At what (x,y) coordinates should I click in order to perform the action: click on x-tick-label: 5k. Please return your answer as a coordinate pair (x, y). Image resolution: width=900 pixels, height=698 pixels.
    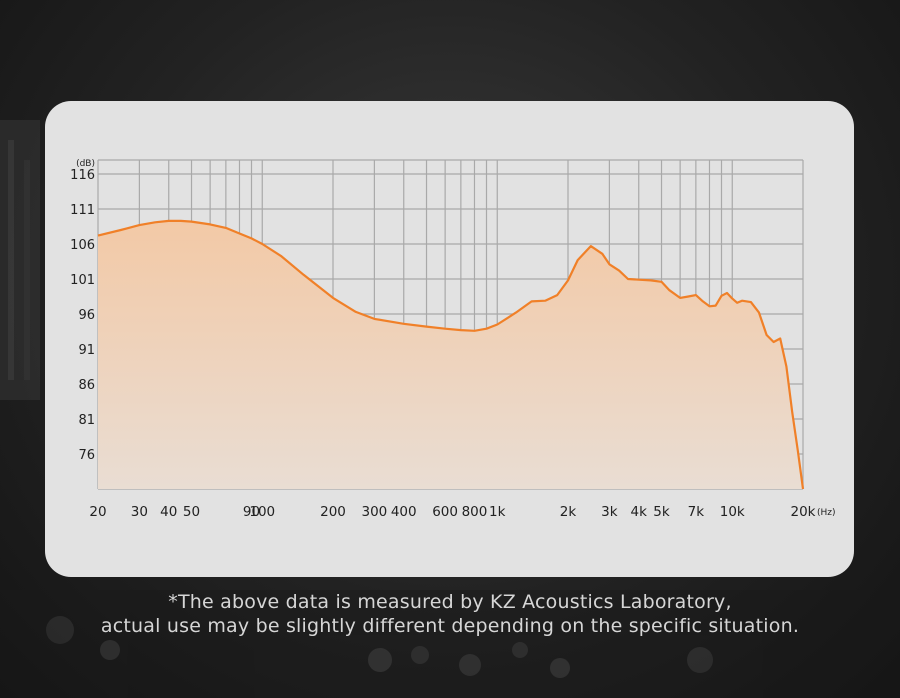
    Looking at the image, I should click on (661, 512).